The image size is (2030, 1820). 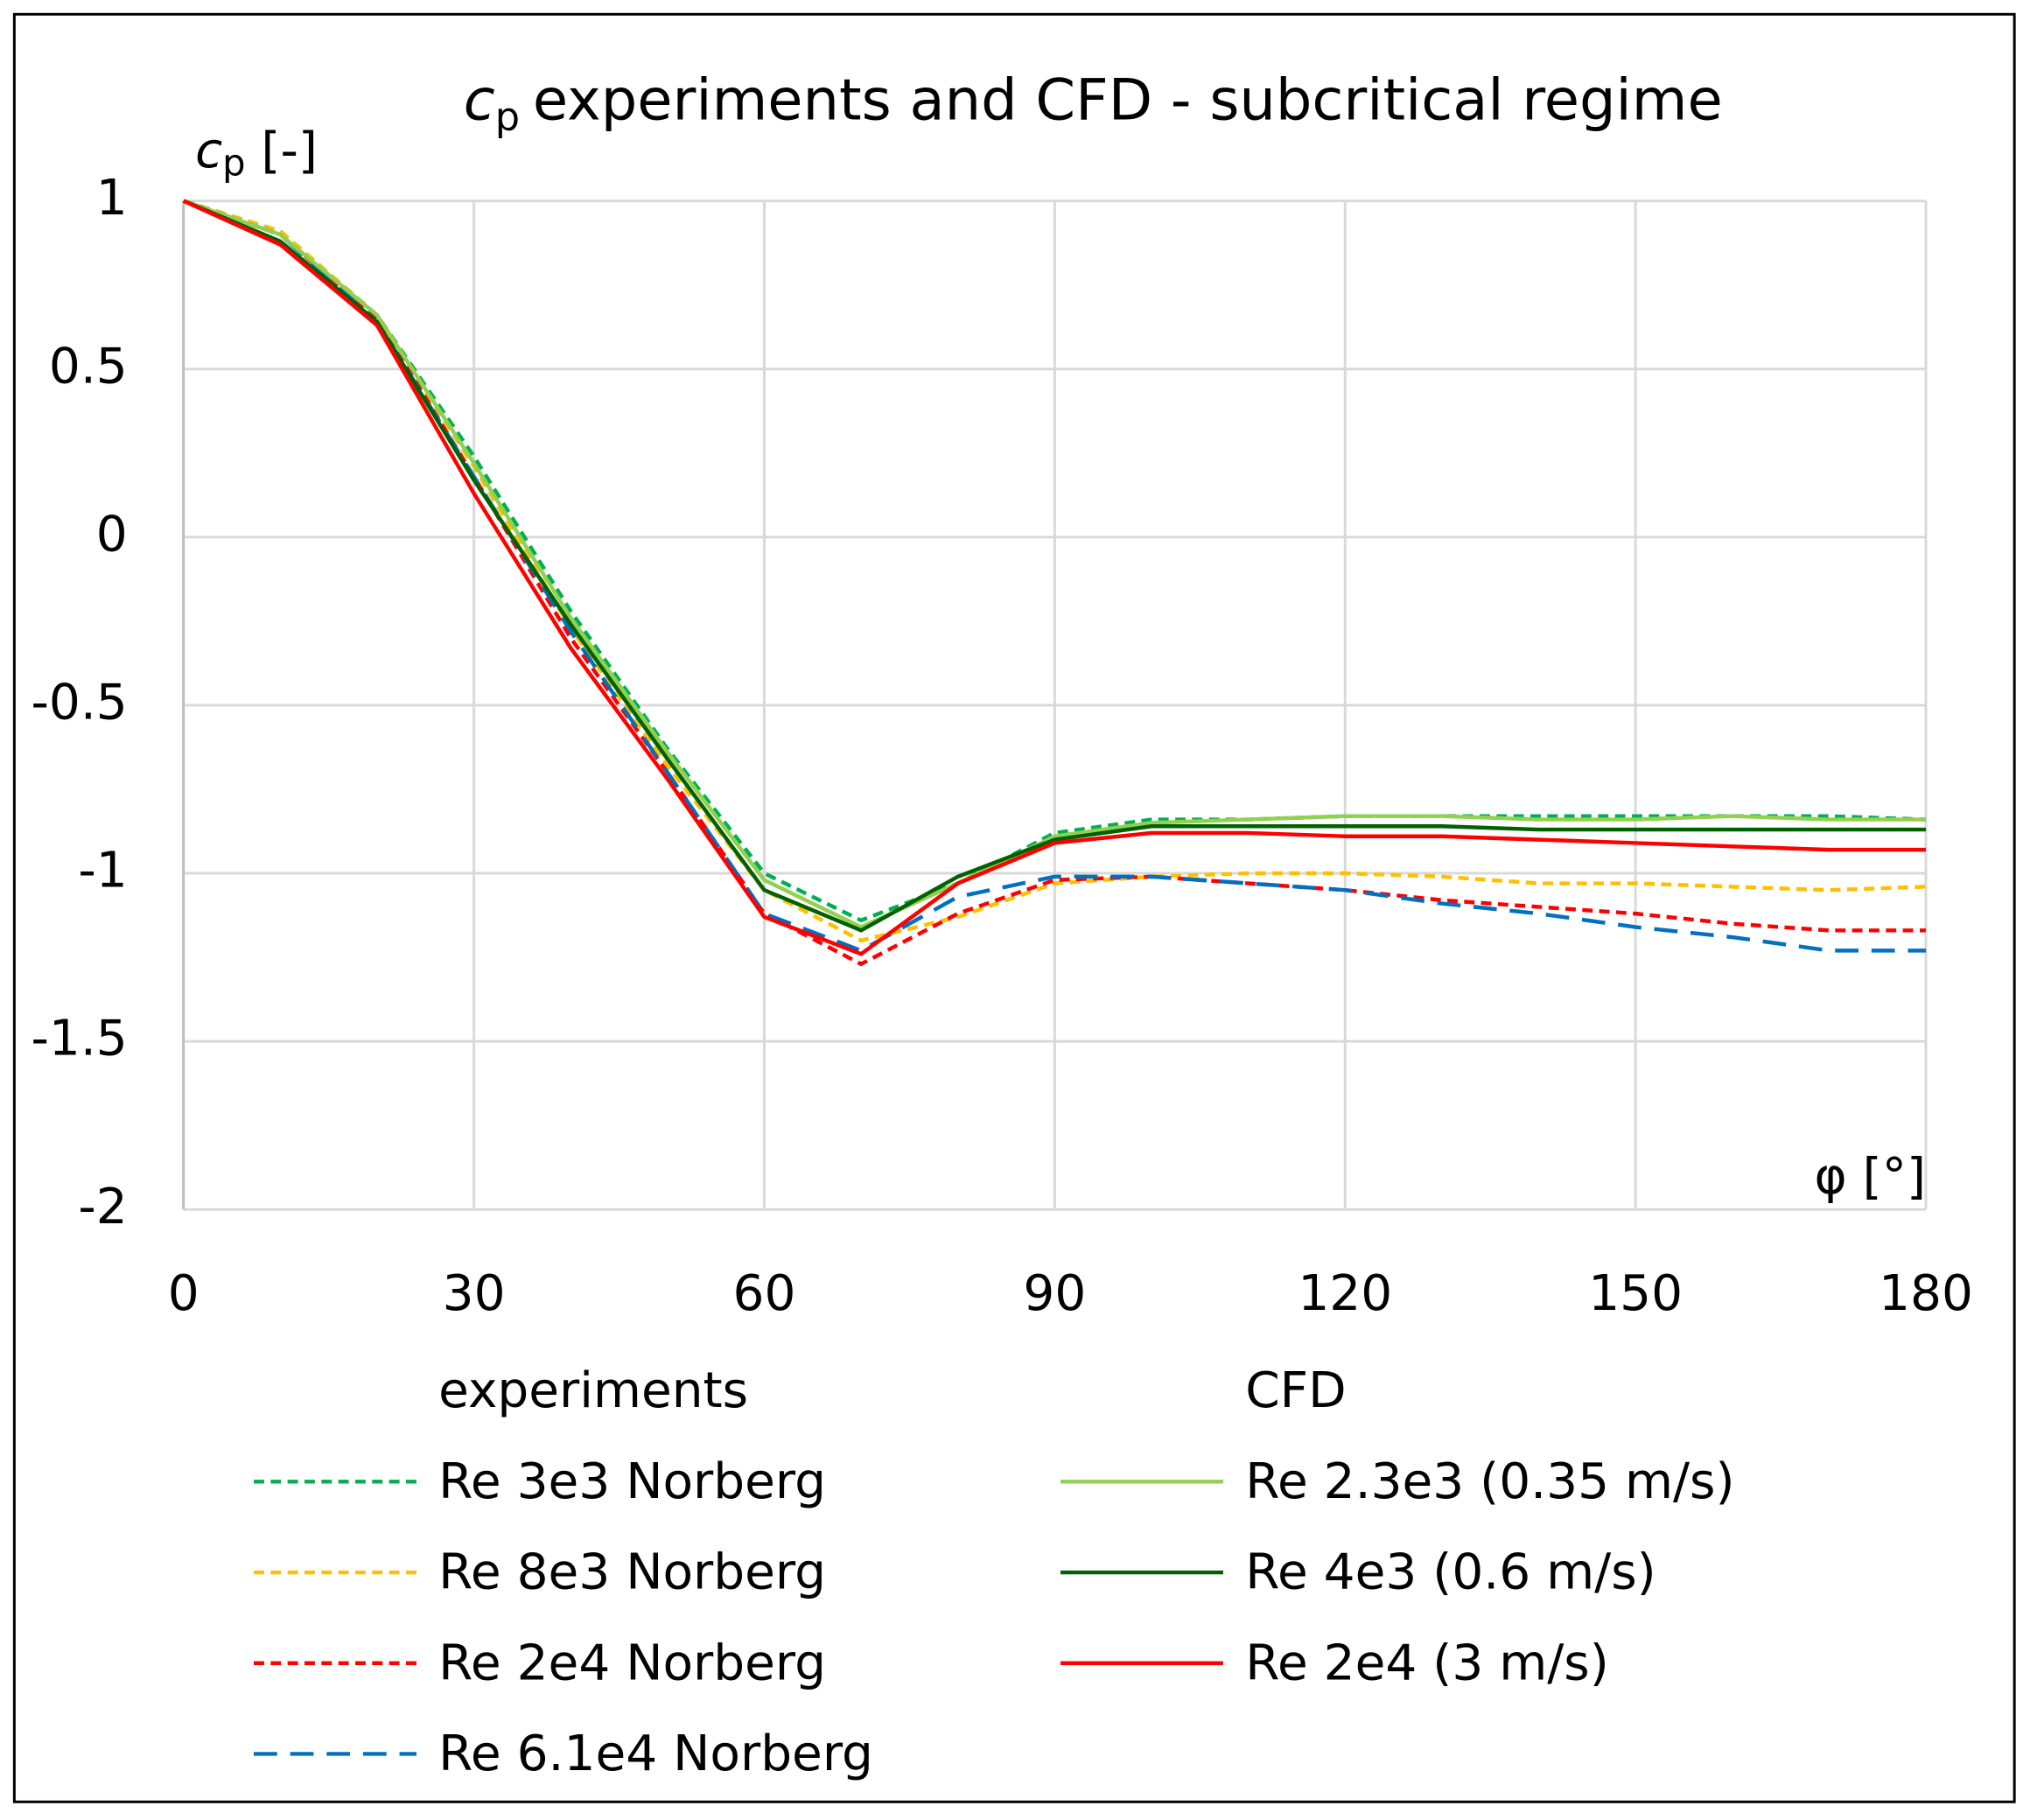 I want to click on title-symbol: c, so click(x=479, y=100).